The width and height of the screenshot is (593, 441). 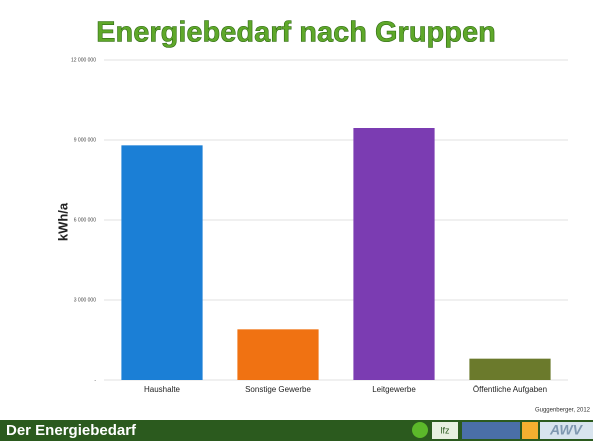 What do you see at coordinates (62, 221) in the screenshot?
I see `y-axis-label: kWh/a` at bounding box center [62, 221].